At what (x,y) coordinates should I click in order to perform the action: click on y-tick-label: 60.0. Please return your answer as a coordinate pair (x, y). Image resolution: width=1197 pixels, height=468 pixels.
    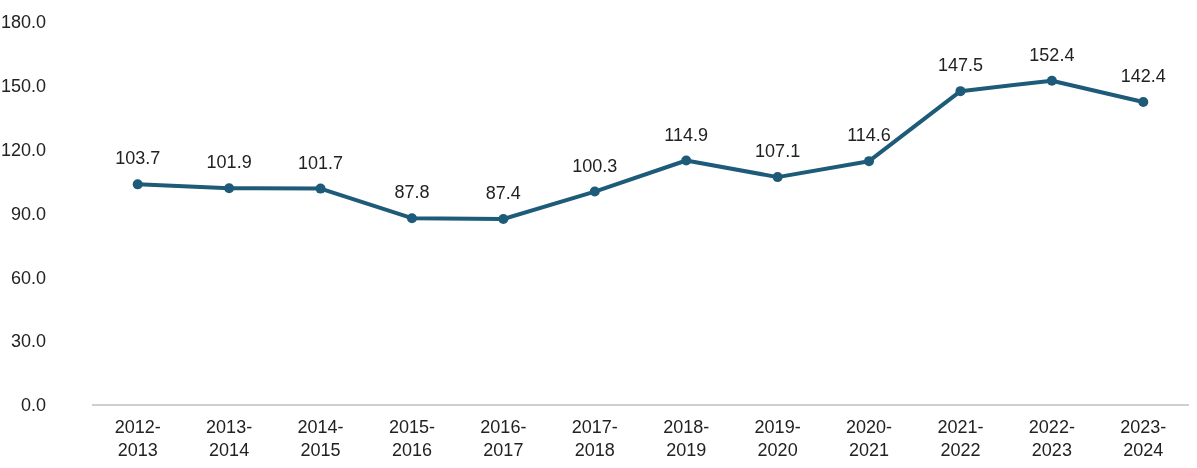
    Looking at the image, I should click on (28, 277).